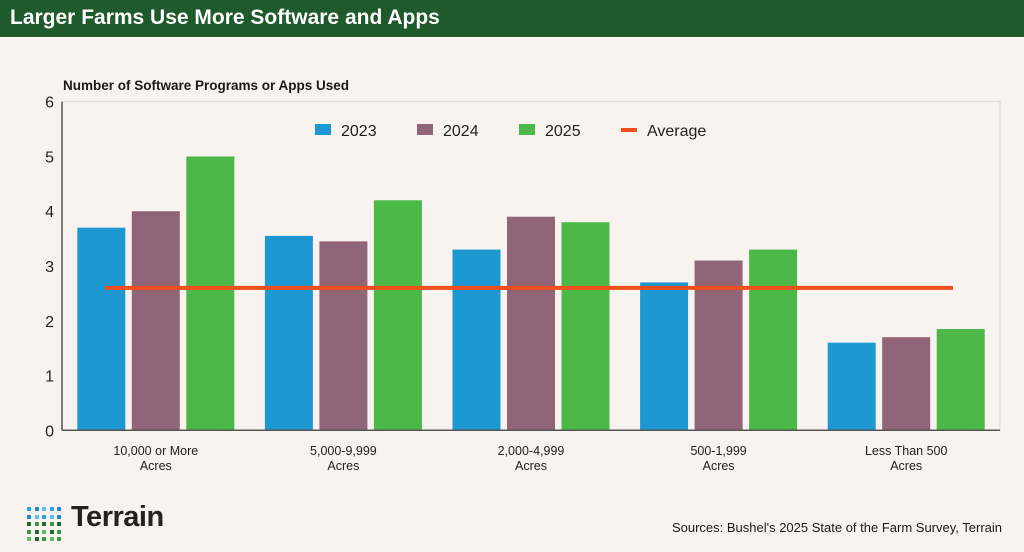 The width and height of the screenshot is (1024, 552). What do you see at coordinates (49, 103) in the screenshot?
I see `y-tick-label: 6` at bounding box center [49, 103].